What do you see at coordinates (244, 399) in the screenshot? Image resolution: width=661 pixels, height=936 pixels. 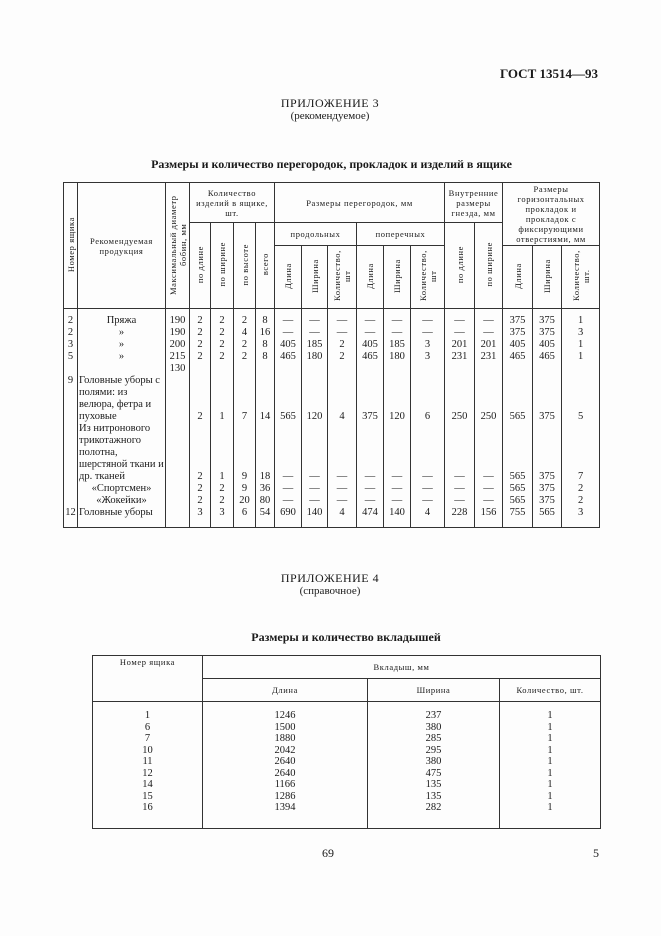 I see `value-cell: 7` at bounding box center [244, 399].